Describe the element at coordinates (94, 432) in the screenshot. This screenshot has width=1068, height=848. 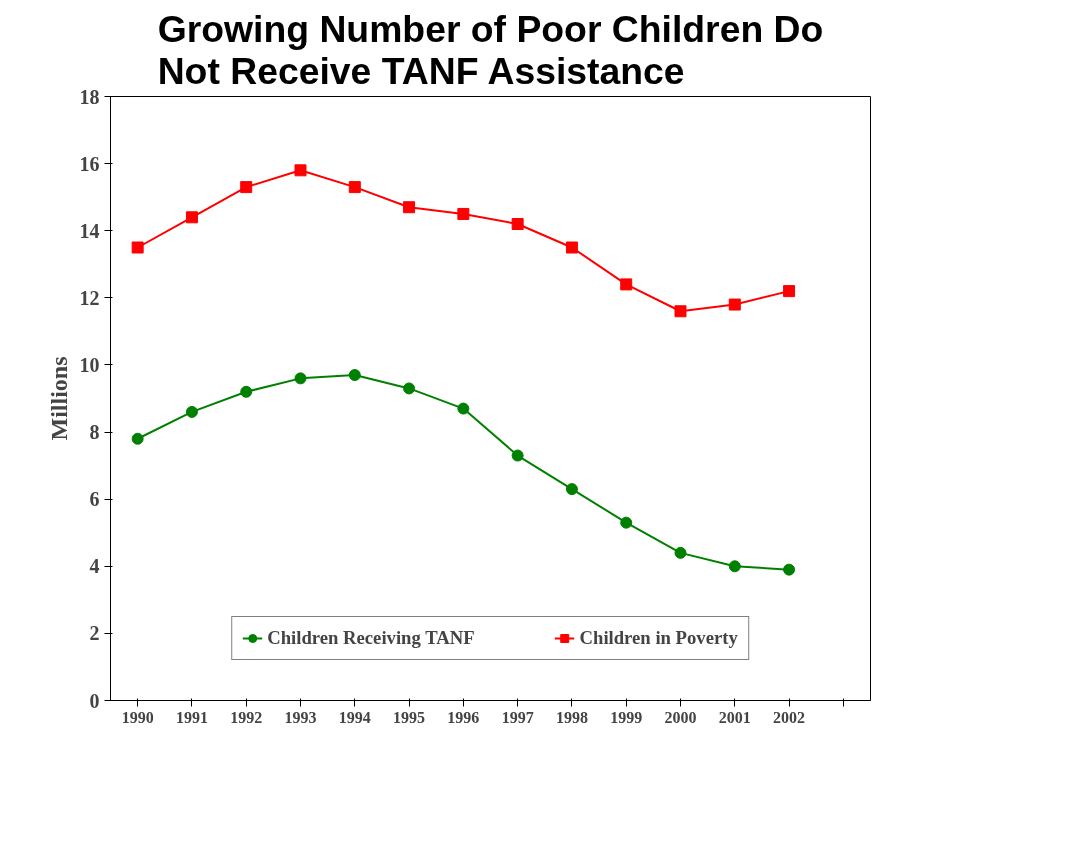
I see `y-tick-label: 8` at that location.